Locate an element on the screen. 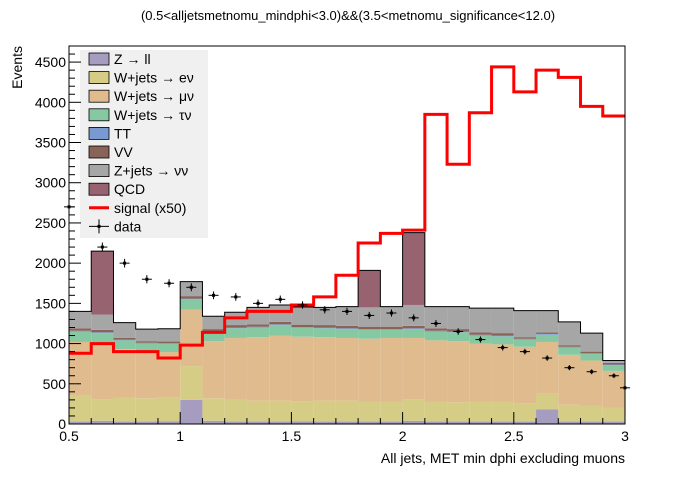 Image resolution: width=696 pixels, height=477 pixels. y-tick-label-3: 1500 is located at coordinates (50, 303).